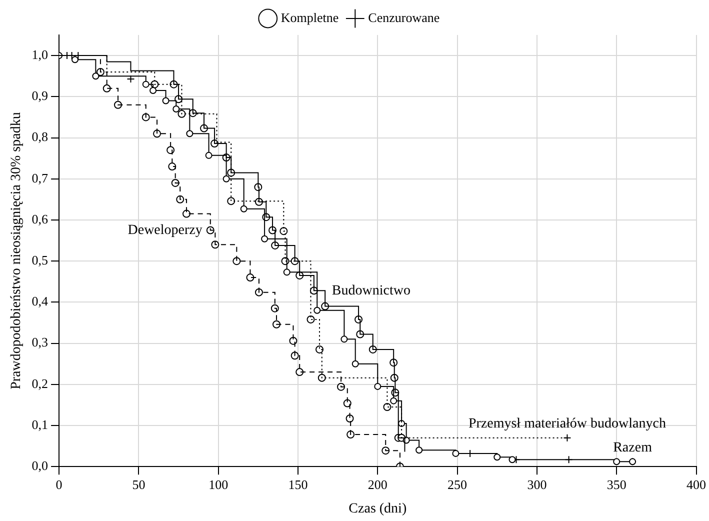 Image resolution: width=709 pixels, height=521 pixels. What do you see at coordinates (616, 484) in the screenshot?
I see `x-tick-label: 350` at bounding box center [616, 484].